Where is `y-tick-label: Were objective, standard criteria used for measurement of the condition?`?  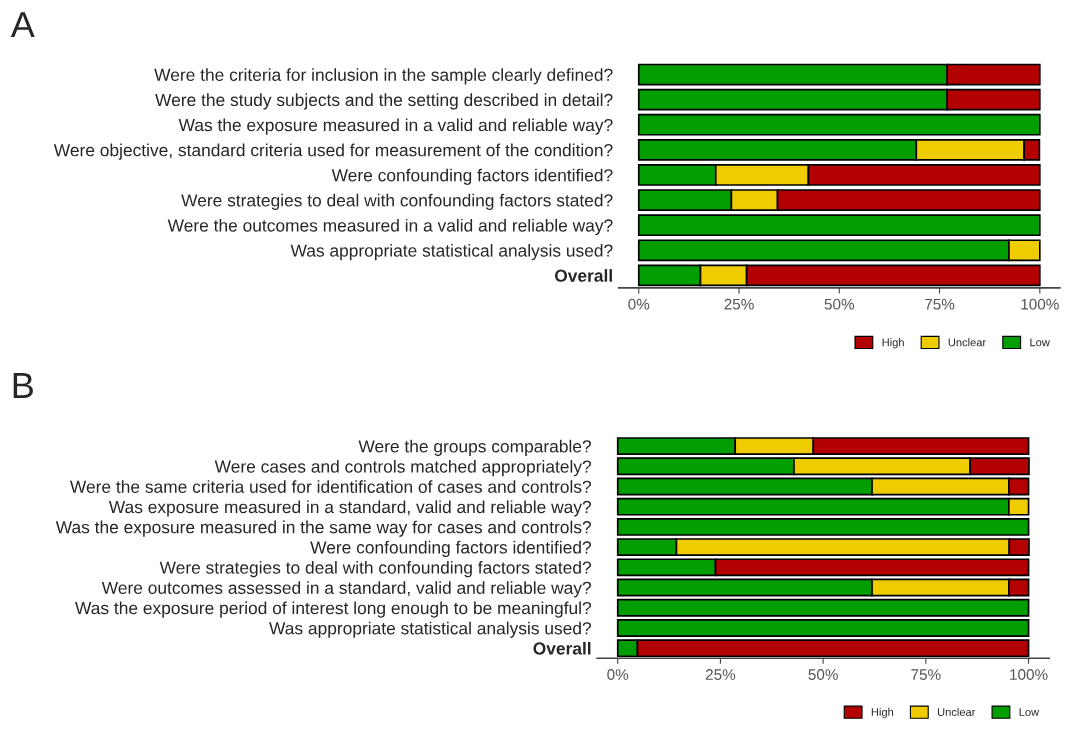
y-tick-label: Were objective, standard criteria used for measurement of the condition? is located at coordinates (333, 151).